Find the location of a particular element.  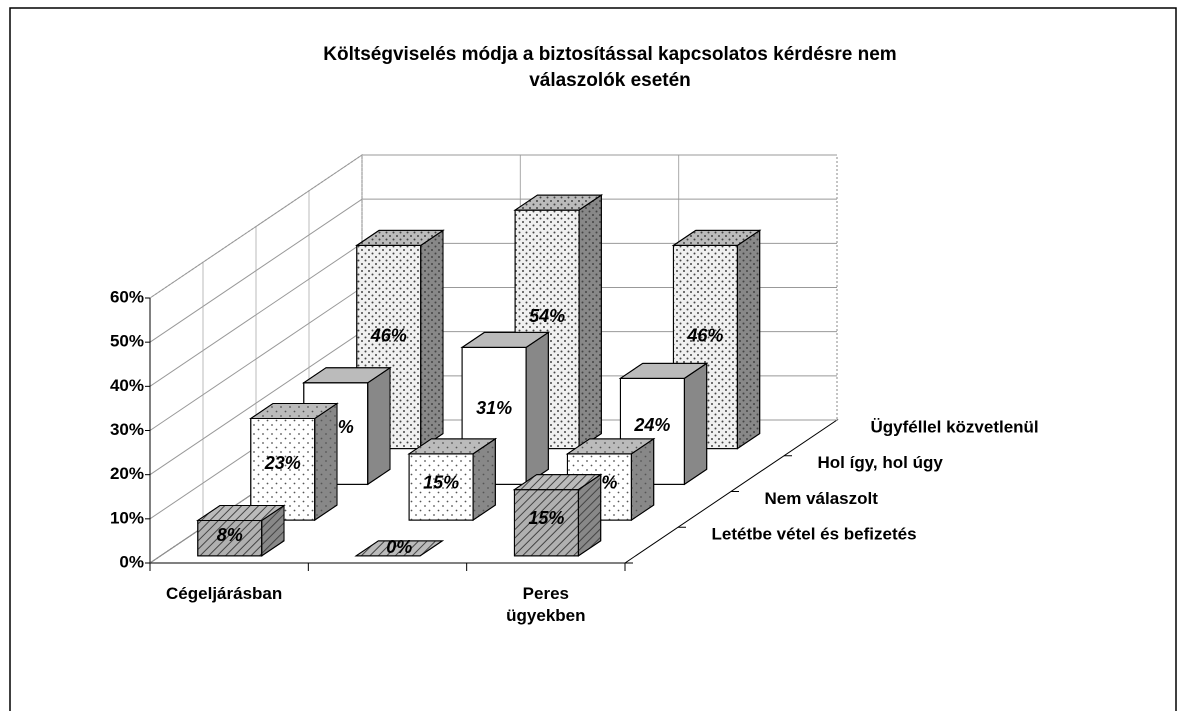

legend-label: Letétbe vétel és befizetés is located at coordinates (814, 534).